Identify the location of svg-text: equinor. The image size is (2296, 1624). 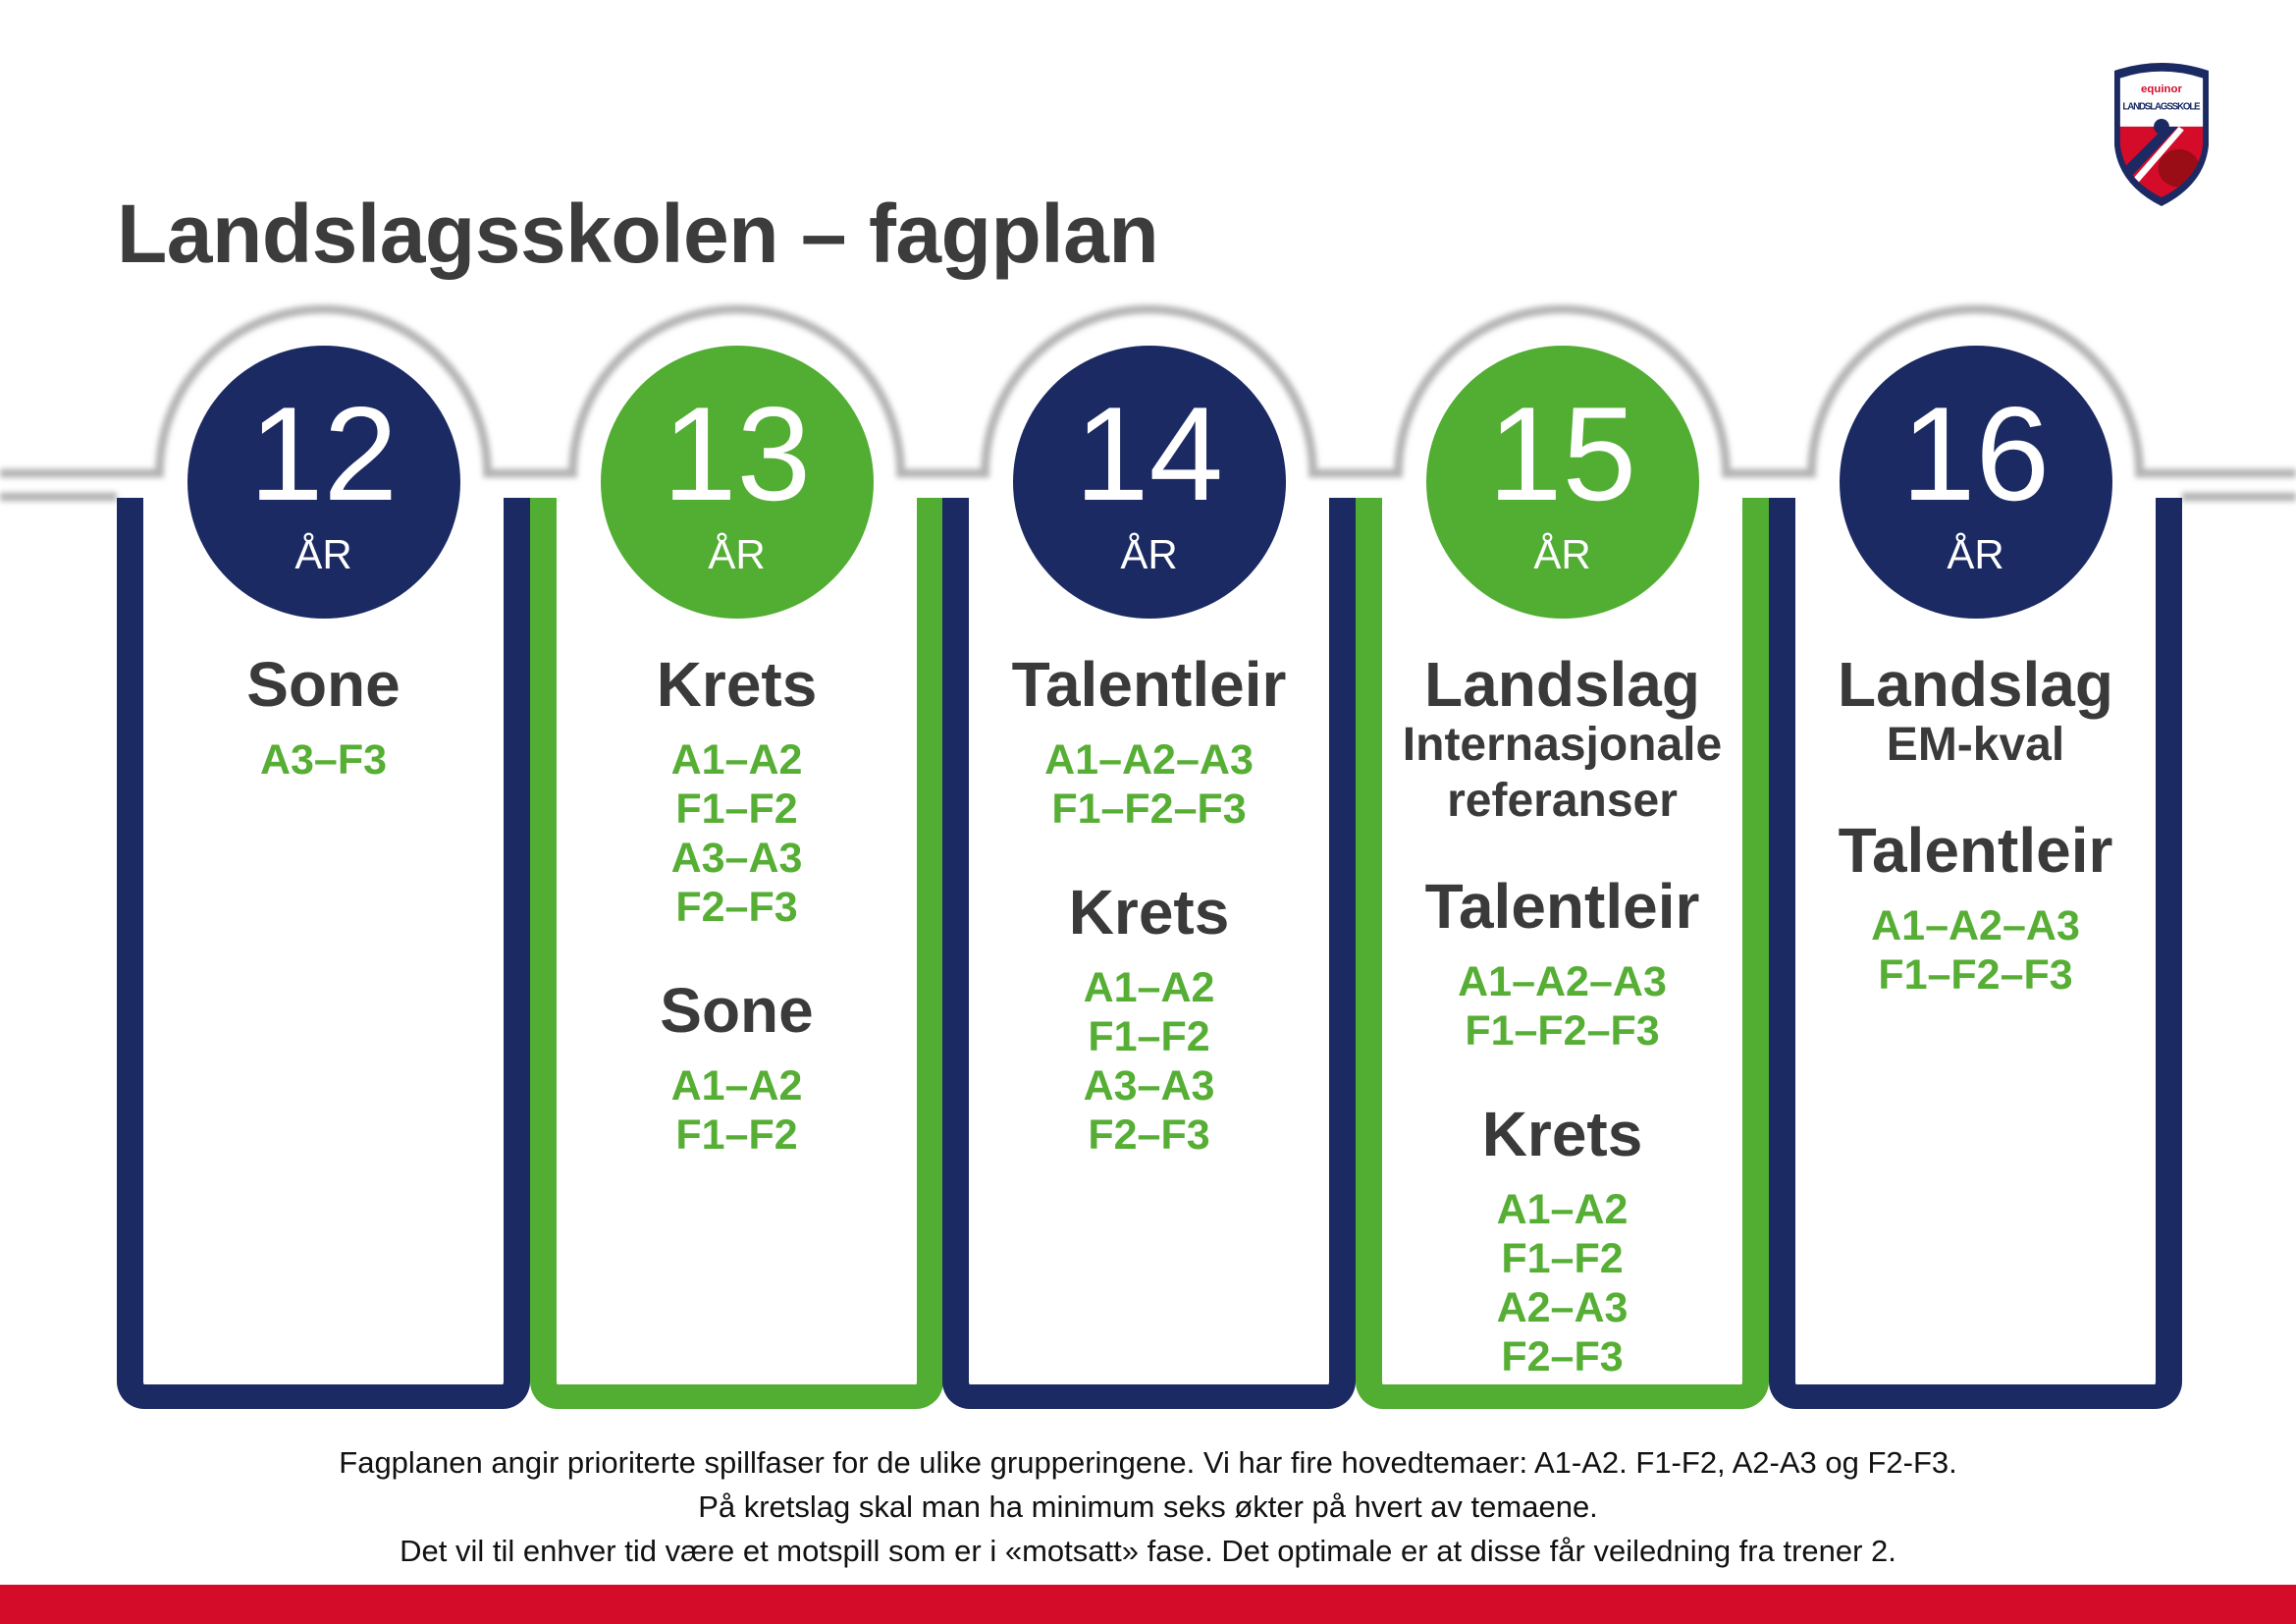
(2161, 89).